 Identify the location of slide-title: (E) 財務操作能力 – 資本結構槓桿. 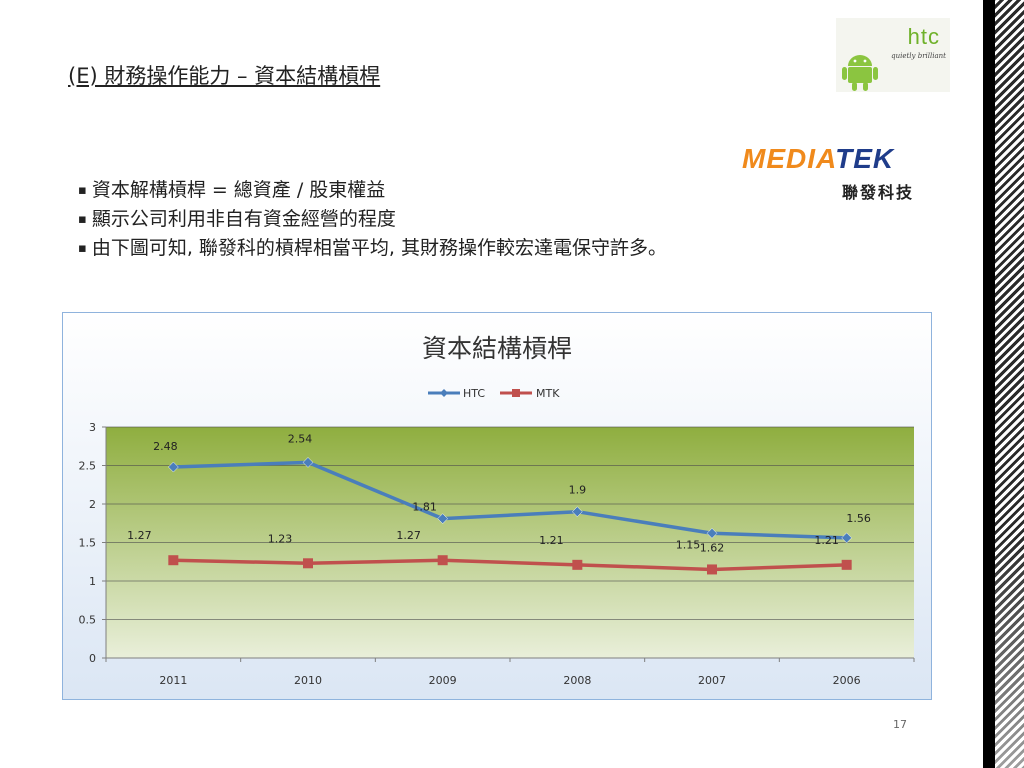
(224, 76).